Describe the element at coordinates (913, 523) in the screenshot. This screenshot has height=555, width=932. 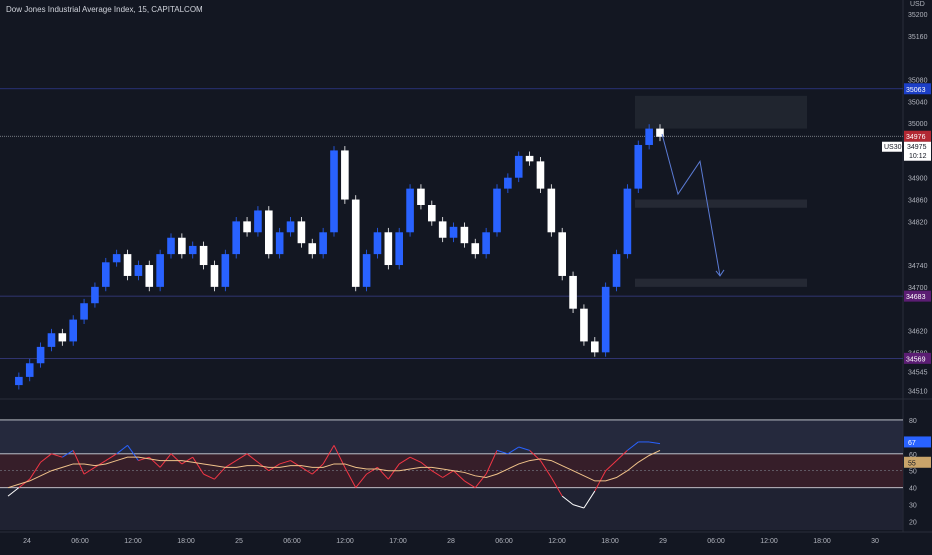
I see `rsi-tick-label: 20` at that location.